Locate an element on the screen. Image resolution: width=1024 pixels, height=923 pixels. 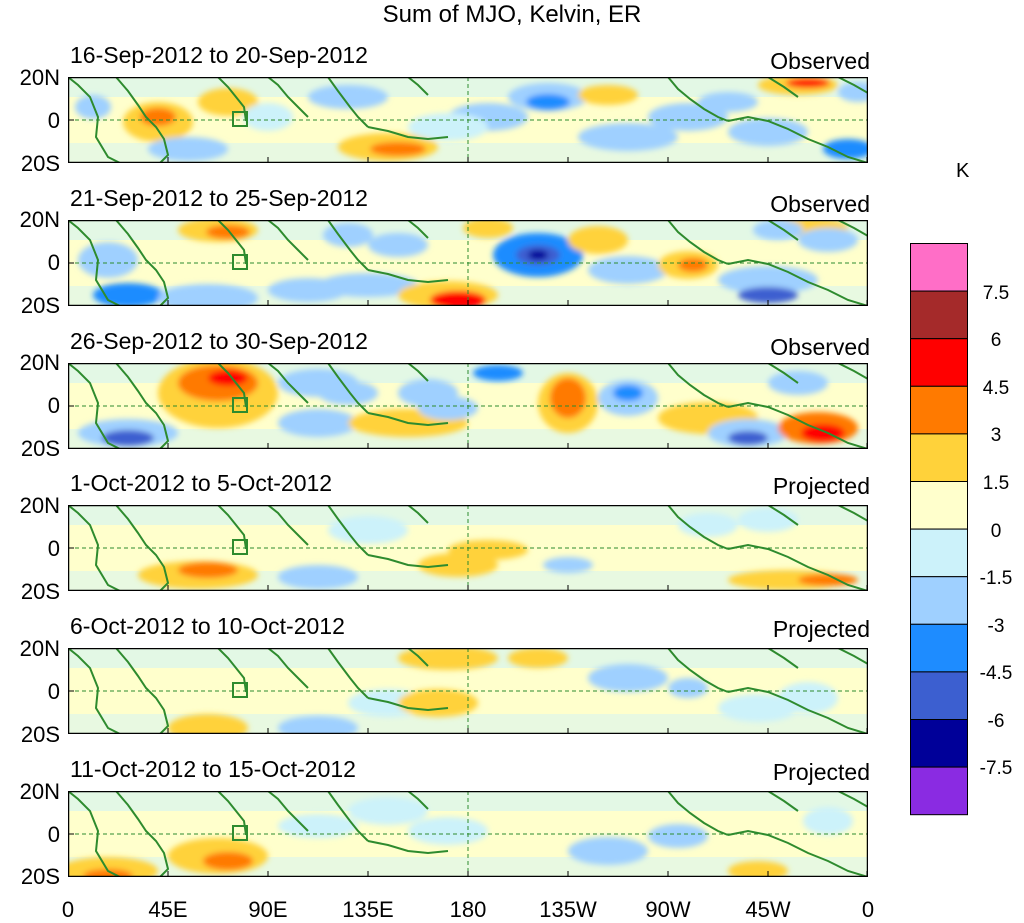
colorbar-level-1-5: 1.5 is located at coordinates (996, 483).